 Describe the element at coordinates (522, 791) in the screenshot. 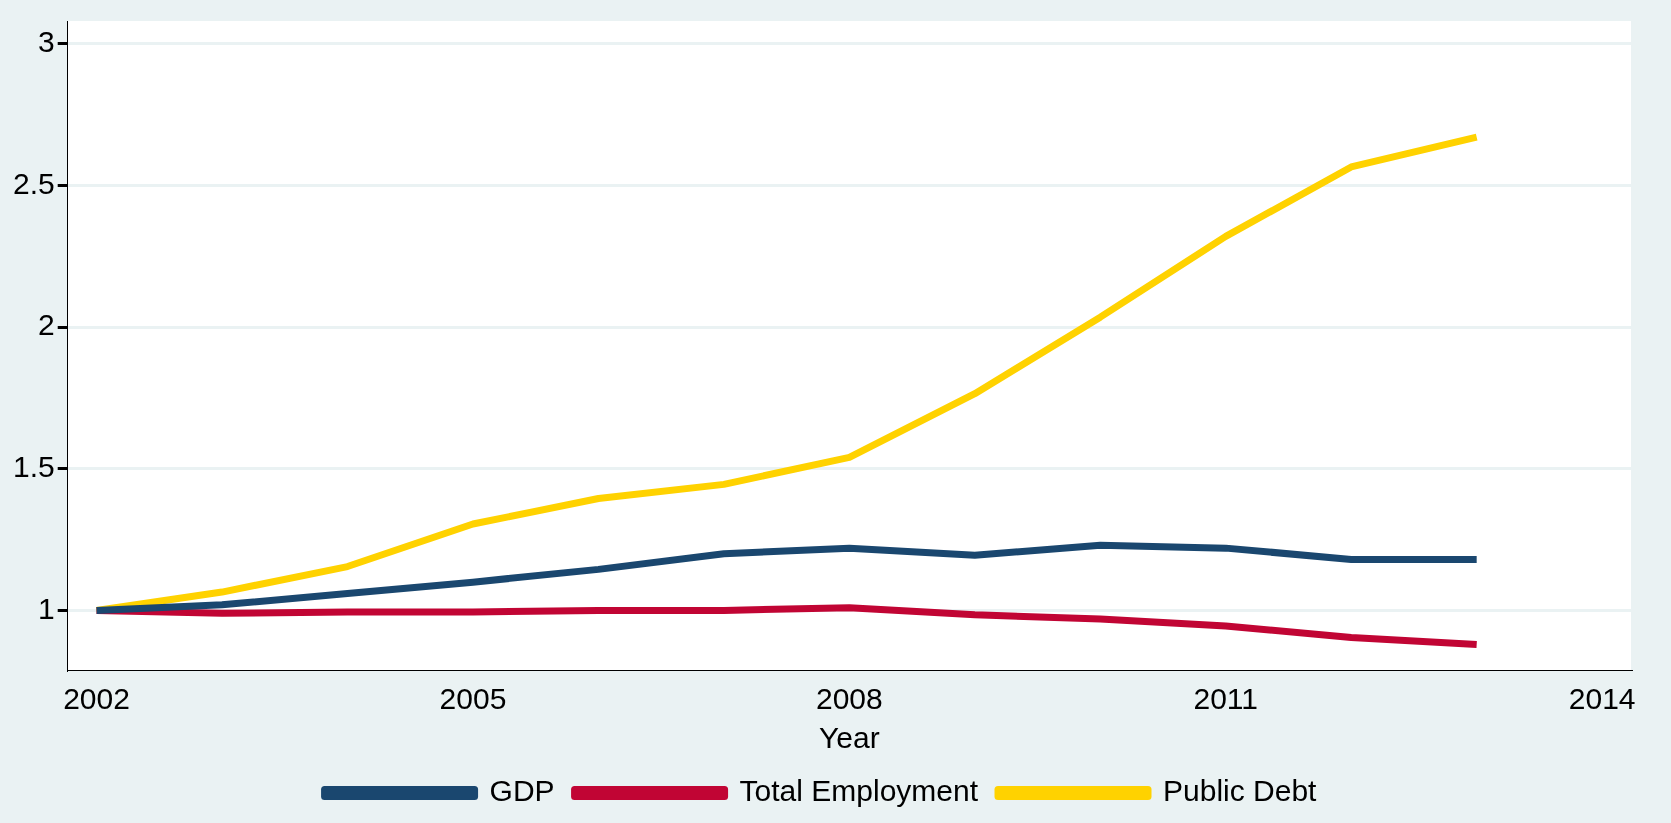

I see `legend-label: GDP` at that location.